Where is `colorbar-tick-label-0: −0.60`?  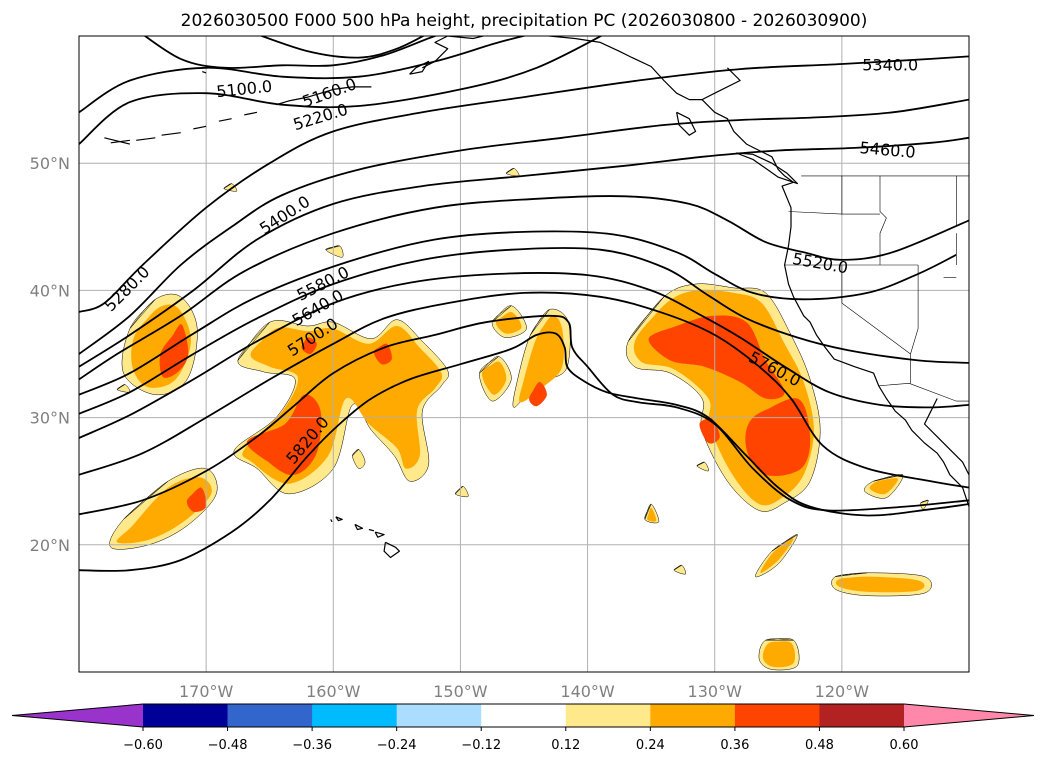 colorbar-tick-label-0: −0.60 is located at coordinates (143, 745).